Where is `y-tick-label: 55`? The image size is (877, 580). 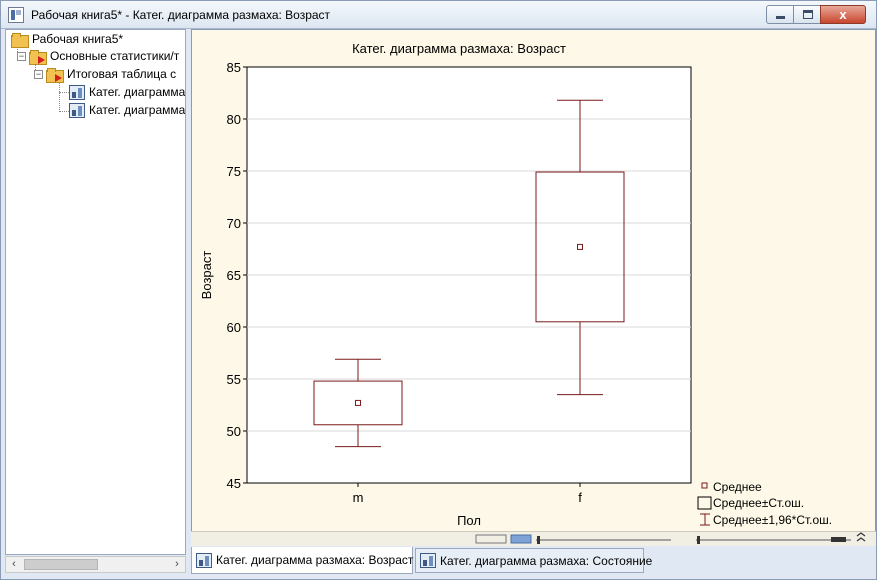
y-tick-label: 55 is located at coordinates (234, 379).